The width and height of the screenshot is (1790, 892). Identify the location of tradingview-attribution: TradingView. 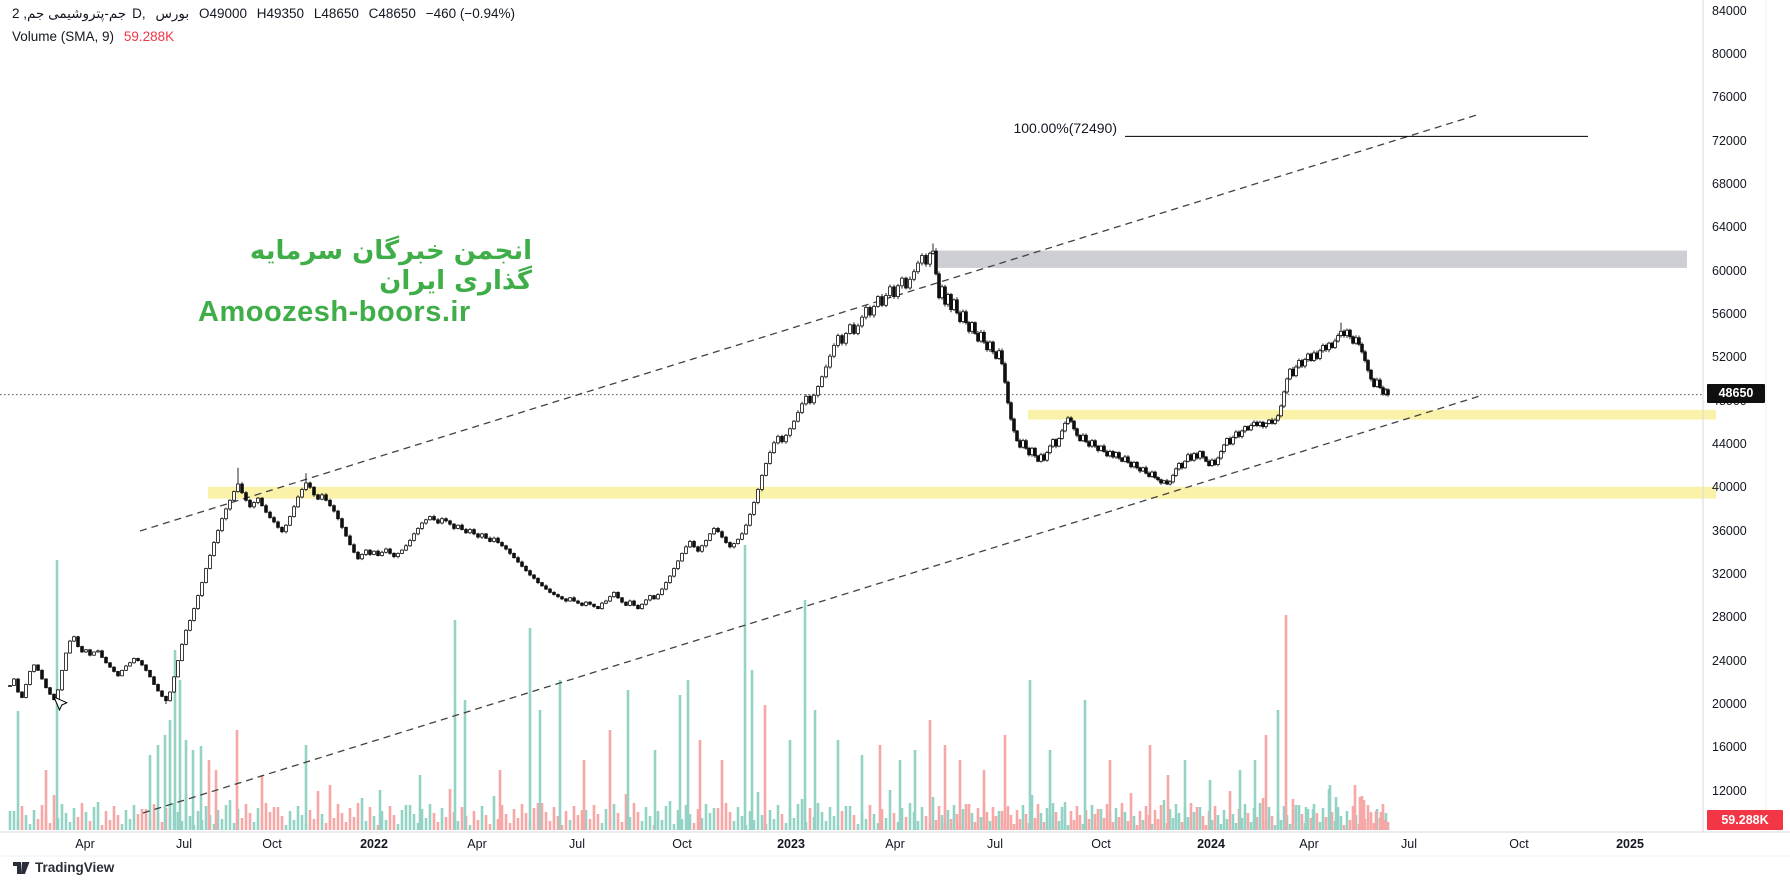
(63, 867).